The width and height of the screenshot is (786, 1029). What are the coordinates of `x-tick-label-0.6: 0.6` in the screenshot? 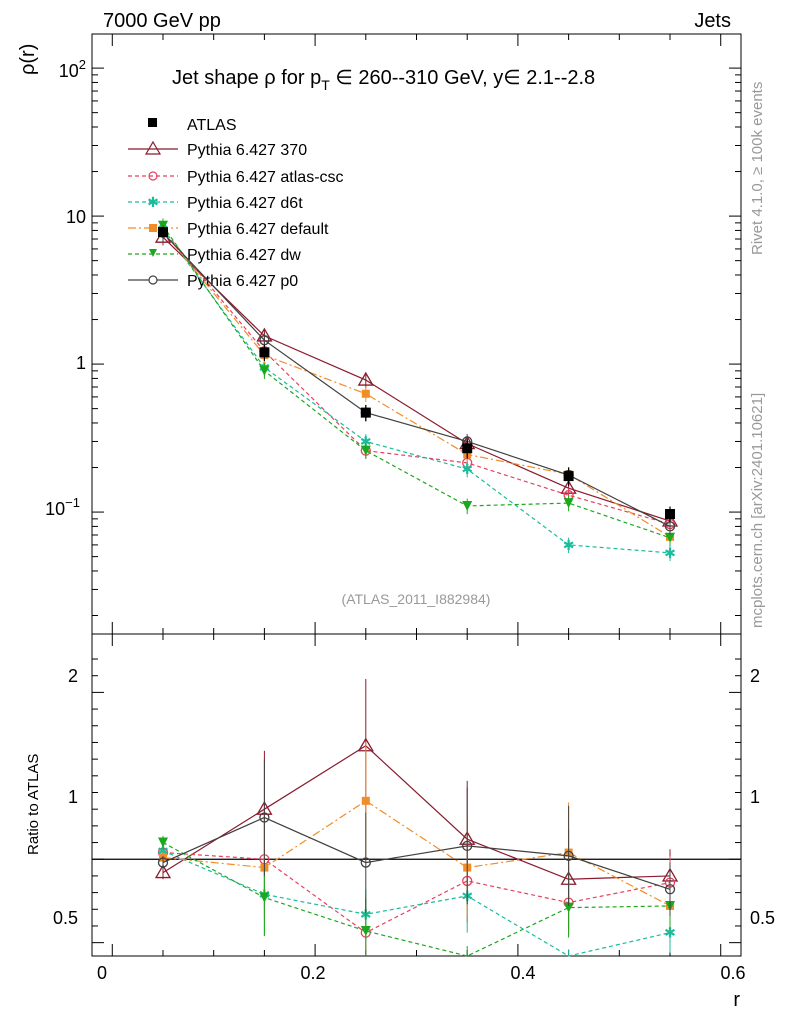 It's located at (732, 973).